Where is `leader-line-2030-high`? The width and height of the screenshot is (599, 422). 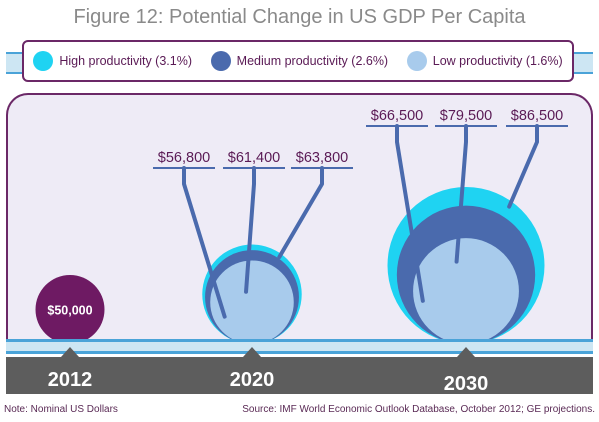 leader-line-2030-high is located at coordinates (523, 166).